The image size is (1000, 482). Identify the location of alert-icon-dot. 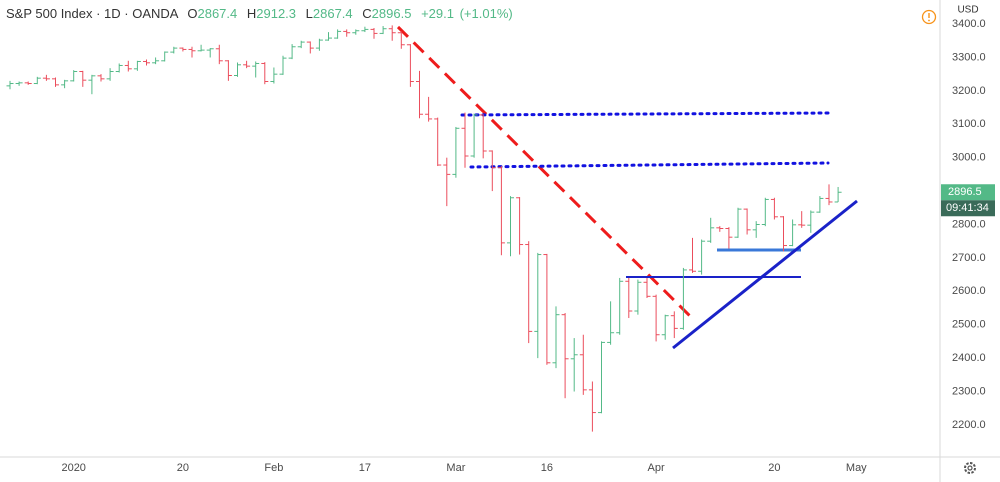
(929, 20).